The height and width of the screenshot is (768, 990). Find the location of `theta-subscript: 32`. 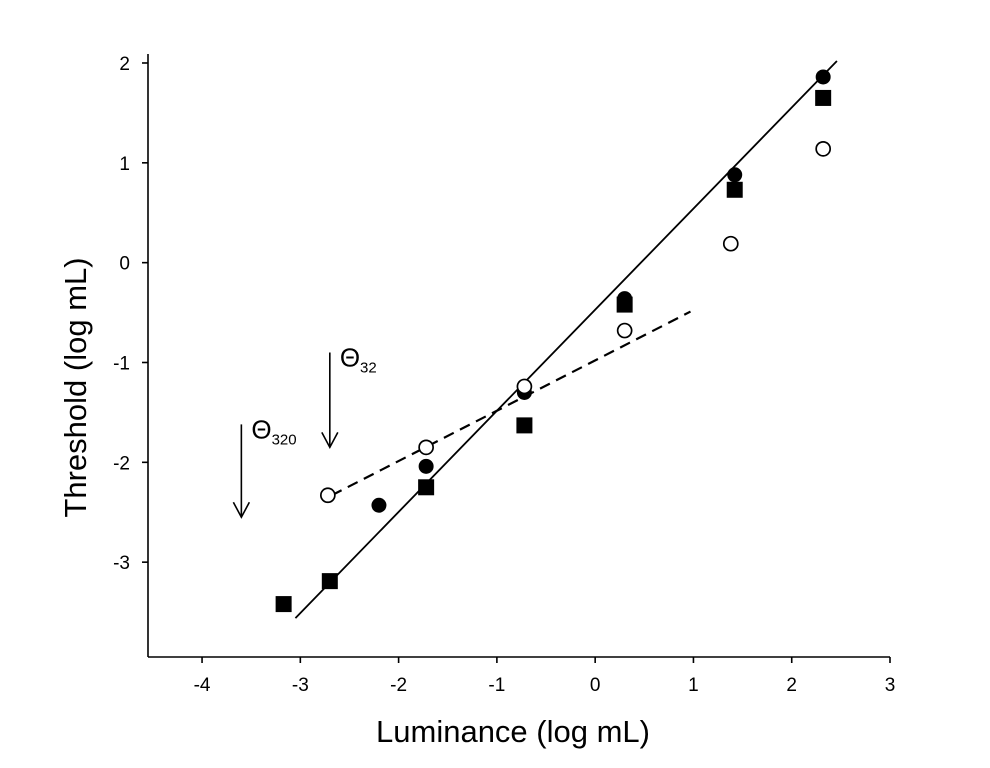

theta-subscript: 32 is located at coordinates (368, 368).